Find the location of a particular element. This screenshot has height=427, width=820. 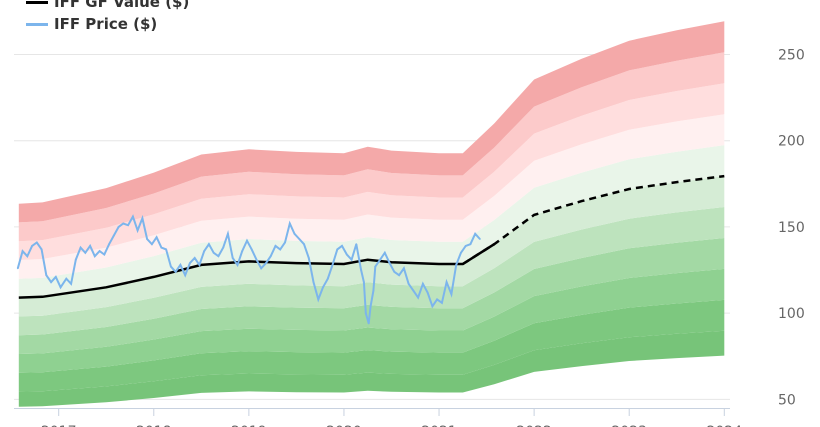

legend-item-price: IFF Price ($) is located at coordinates (107, 24).